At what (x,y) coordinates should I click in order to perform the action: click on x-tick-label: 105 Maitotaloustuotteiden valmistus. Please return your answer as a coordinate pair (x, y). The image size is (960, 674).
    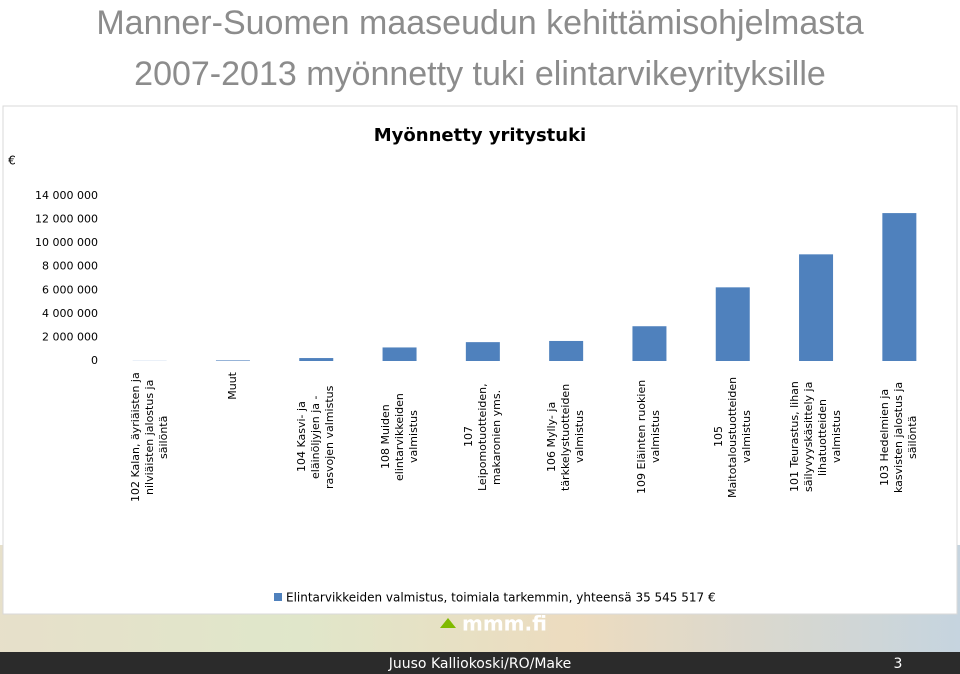
    Looking at the image, I should click on (732, 437).